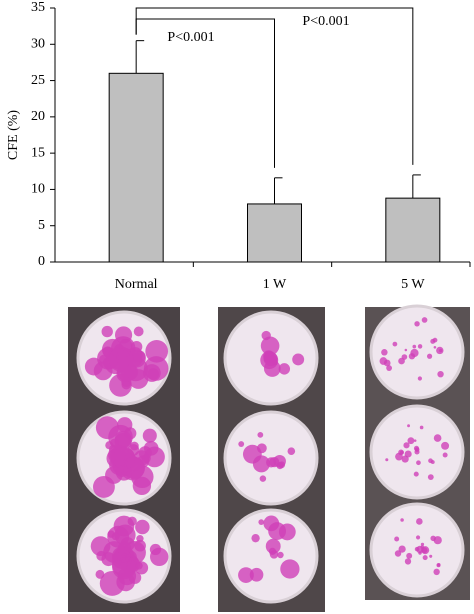  What do you see at coordinates (275, 284) in the screenshot?
I see `x-tick-label: 1 W` at bounding box center [275, 284].